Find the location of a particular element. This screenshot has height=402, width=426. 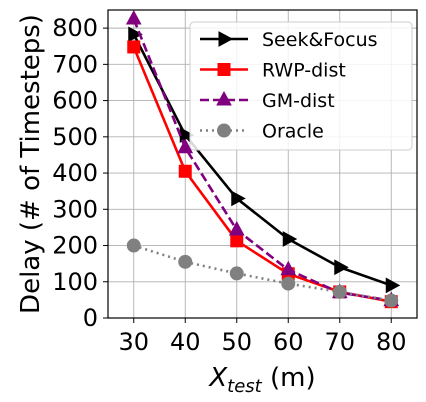

series-line-oracle is located at coordinates (262, 273).